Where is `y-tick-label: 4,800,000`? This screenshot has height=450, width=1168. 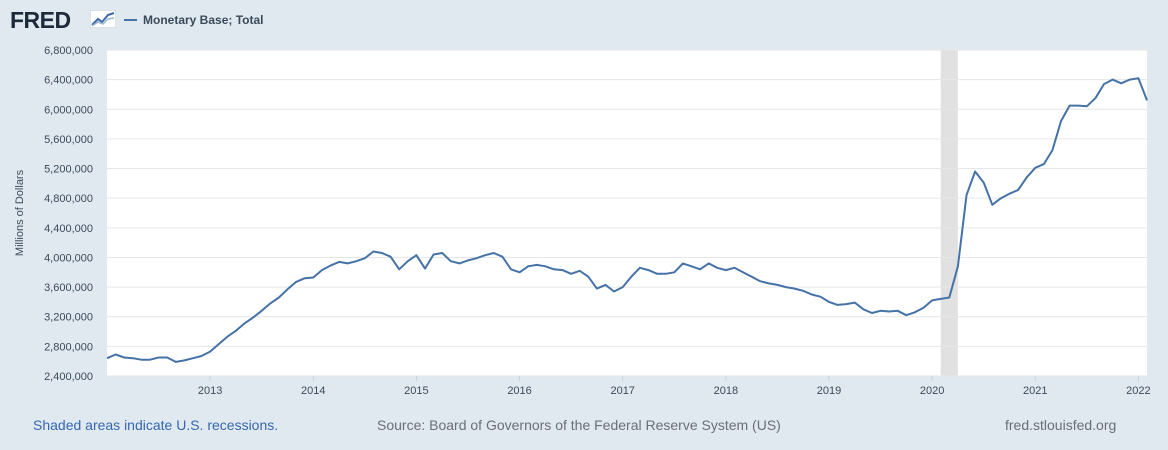
y-tick-label: 4,800,000 is located at coordinates (68, 199).